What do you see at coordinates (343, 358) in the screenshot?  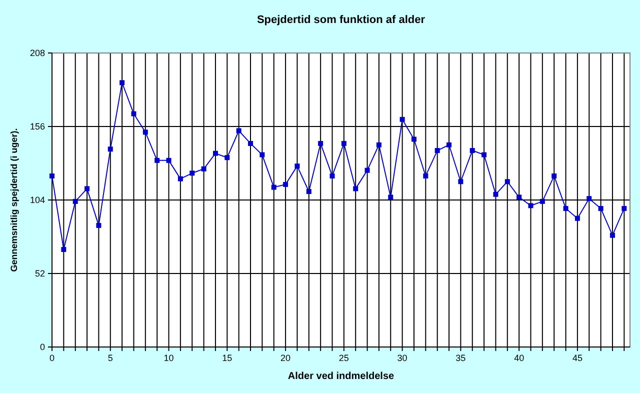 I see `x-tick-label: 25` at bounding box center [343, 358].